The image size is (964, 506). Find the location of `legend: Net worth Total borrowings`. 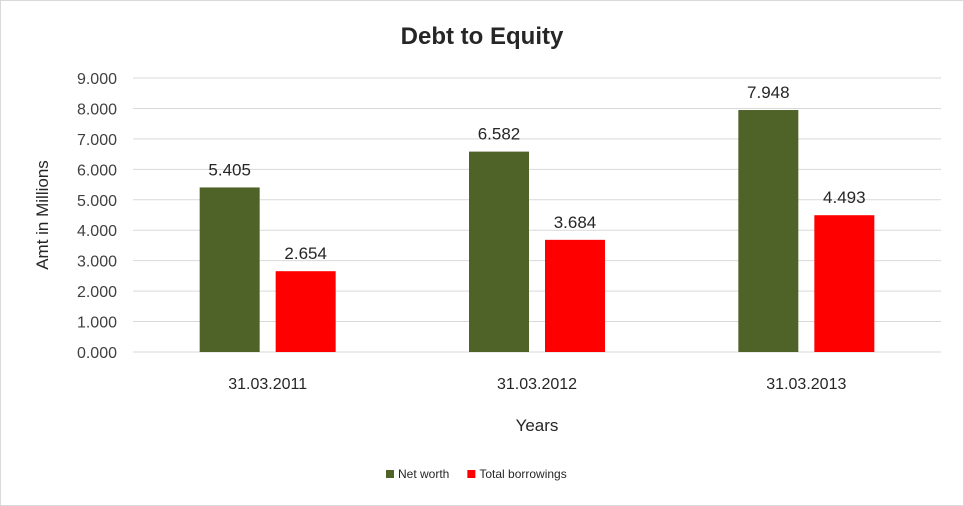

legend: Net worth Total borrowings is located at coordinates (476, 474).